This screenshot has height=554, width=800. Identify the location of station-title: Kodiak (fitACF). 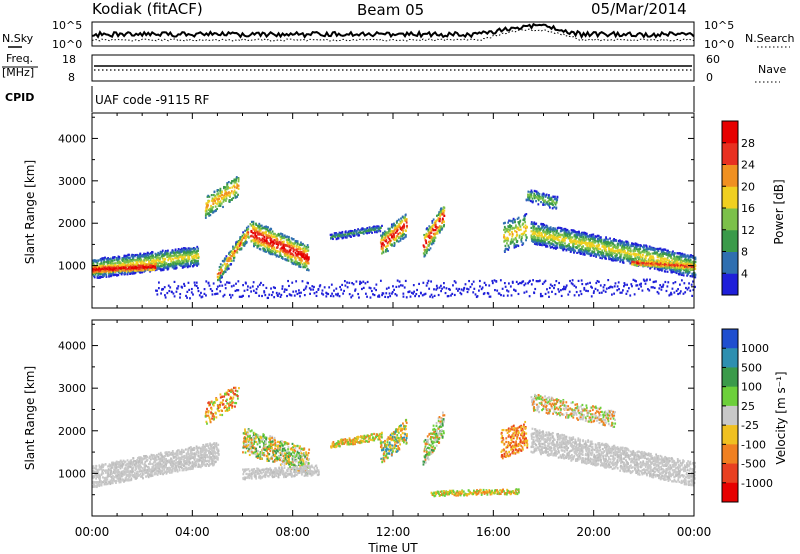
(147, 9).